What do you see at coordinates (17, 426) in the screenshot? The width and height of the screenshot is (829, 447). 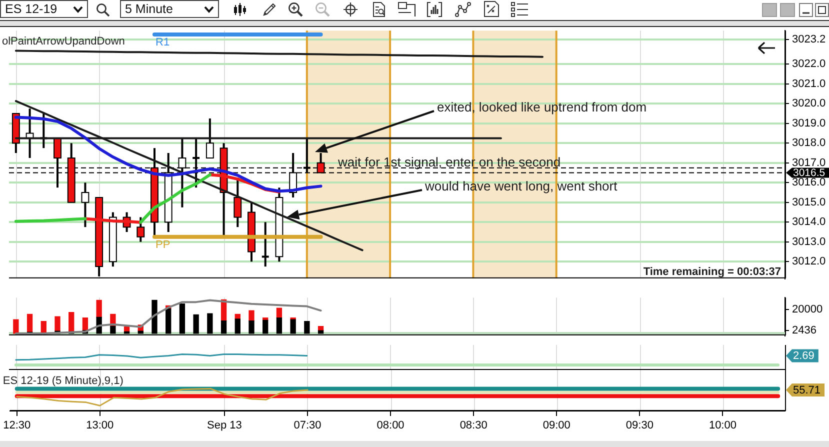 I see `x-tick-label: 12:30` at bounding box center [17, 426].